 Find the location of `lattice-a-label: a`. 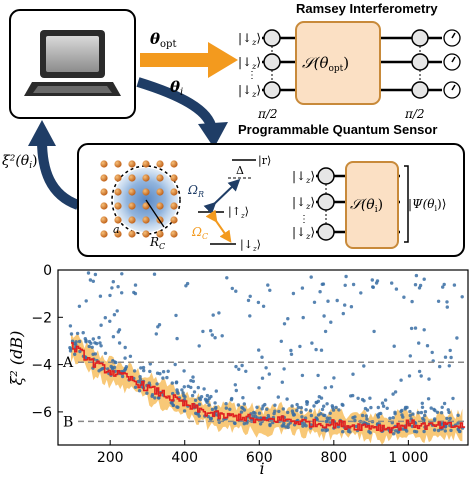

lattice-a-label: a is located at coordinates (116, 229).